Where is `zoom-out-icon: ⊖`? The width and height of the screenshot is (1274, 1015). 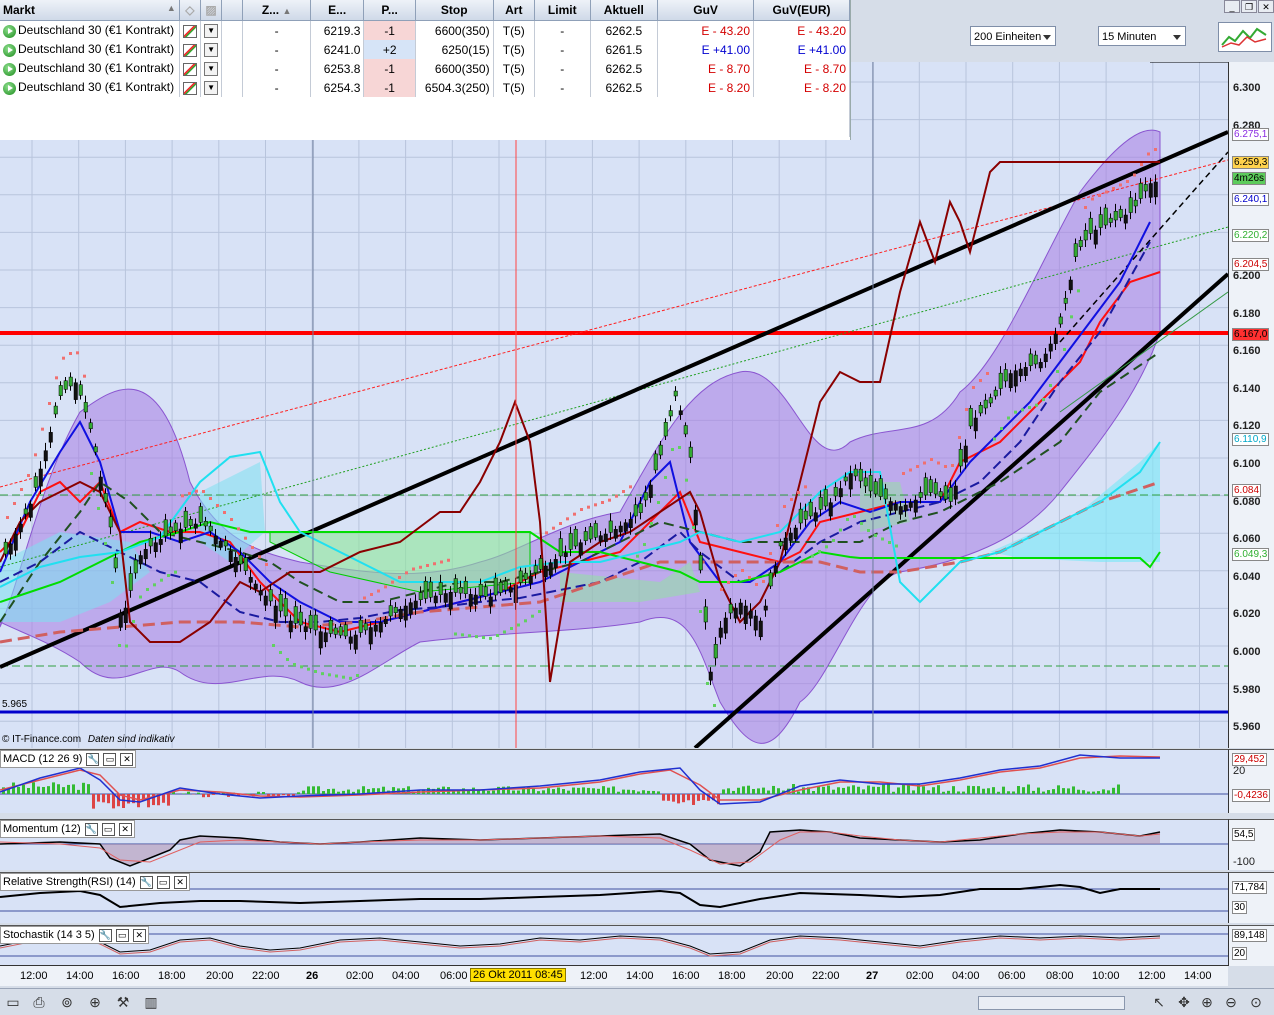 zoom-out-icon: ⊖ is located at coordinates (1231, 1002).